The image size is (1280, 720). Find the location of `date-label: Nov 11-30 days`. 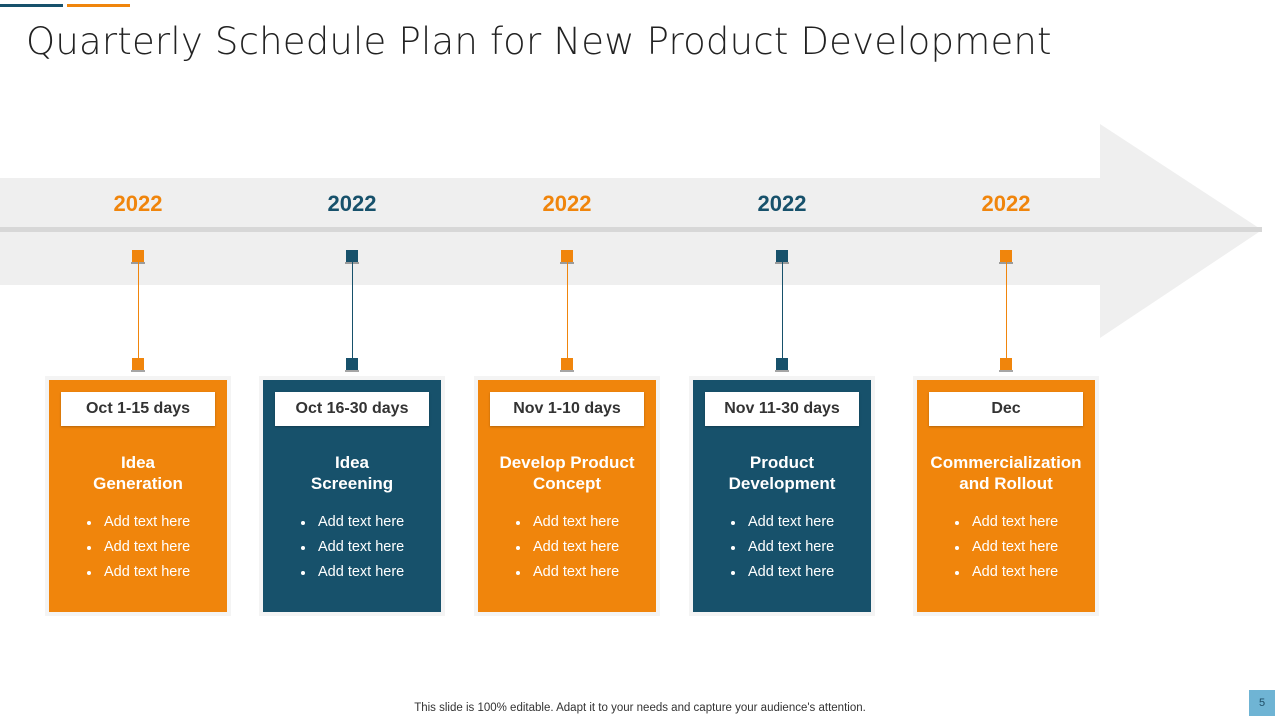

date-label: Nov 11-30 days is located at coordinates (782, 409).